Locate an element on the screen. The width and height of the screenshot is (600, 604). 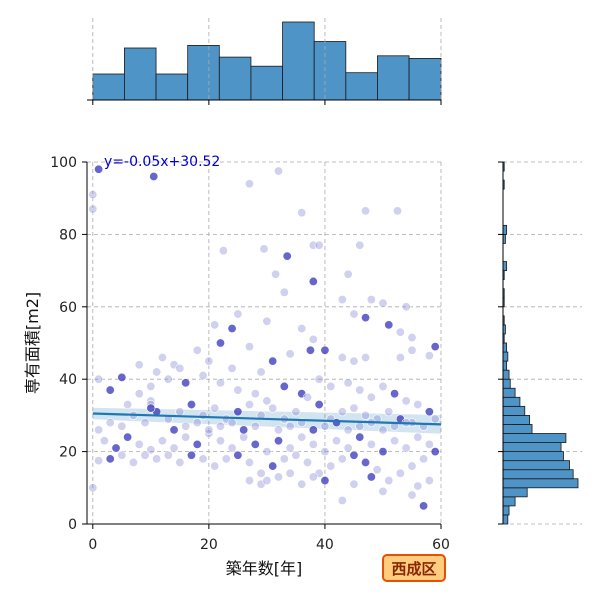
regression-line is located at coordinates (267, 419).